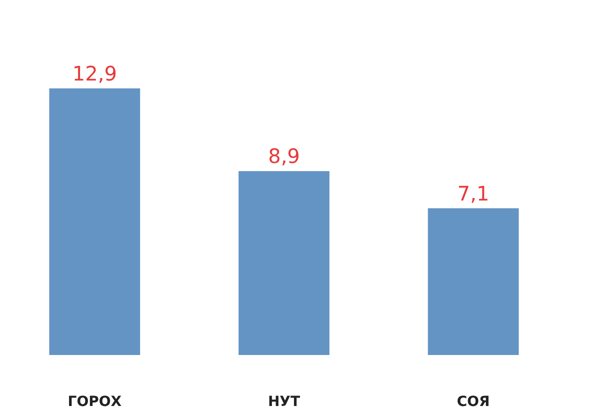  Describe the element at coordinates (473, 193) in the screenshot. I see `data-label: 7,1` at that location.